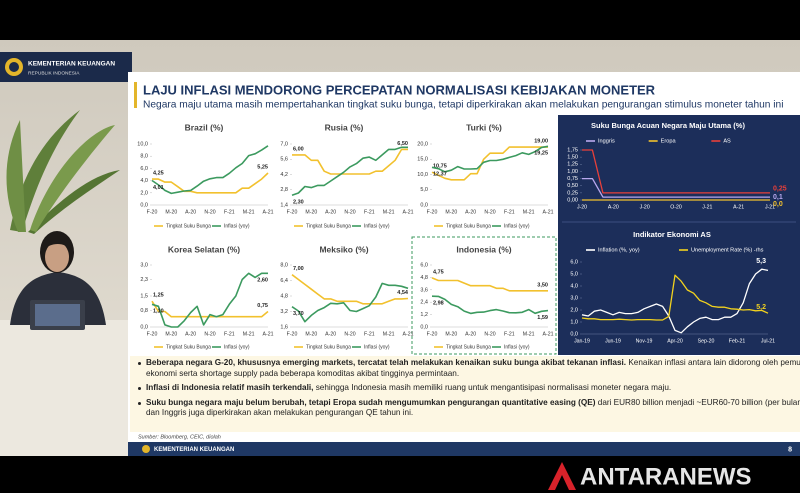  I want to click on value-label: 3,50, so click(542, 285).